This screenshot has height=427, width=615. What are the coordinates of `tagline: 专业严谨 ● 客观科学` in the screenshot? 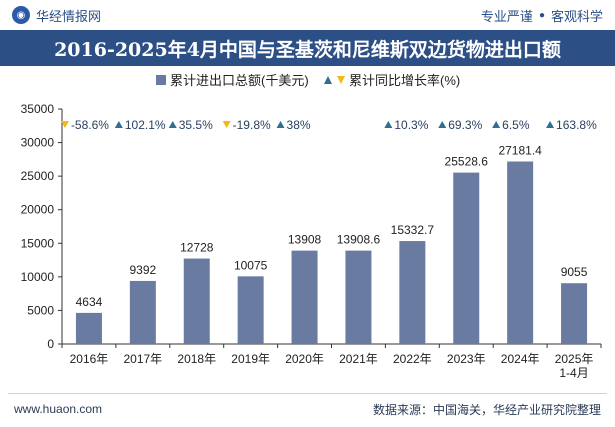 It's located at (542, 15).